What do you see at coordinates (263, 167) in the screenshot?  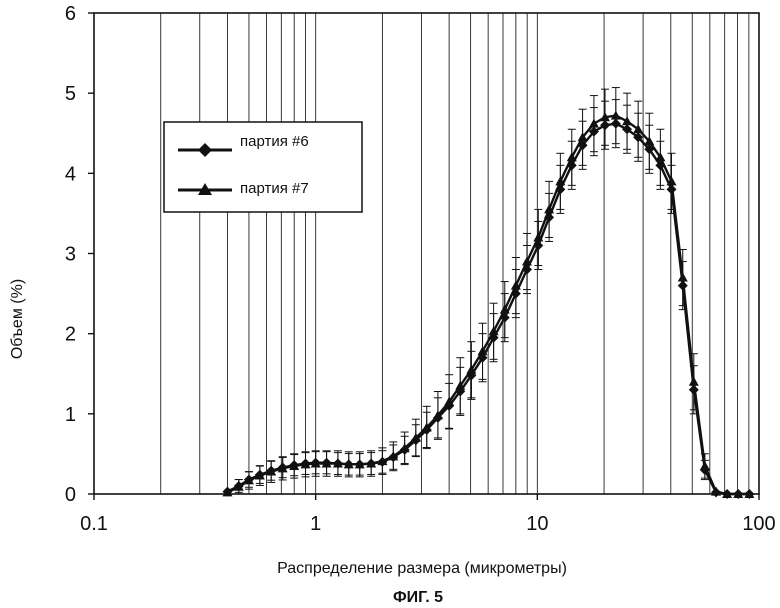 I see `legend: партия #6 партия #7` at bounding box center [263, 167].